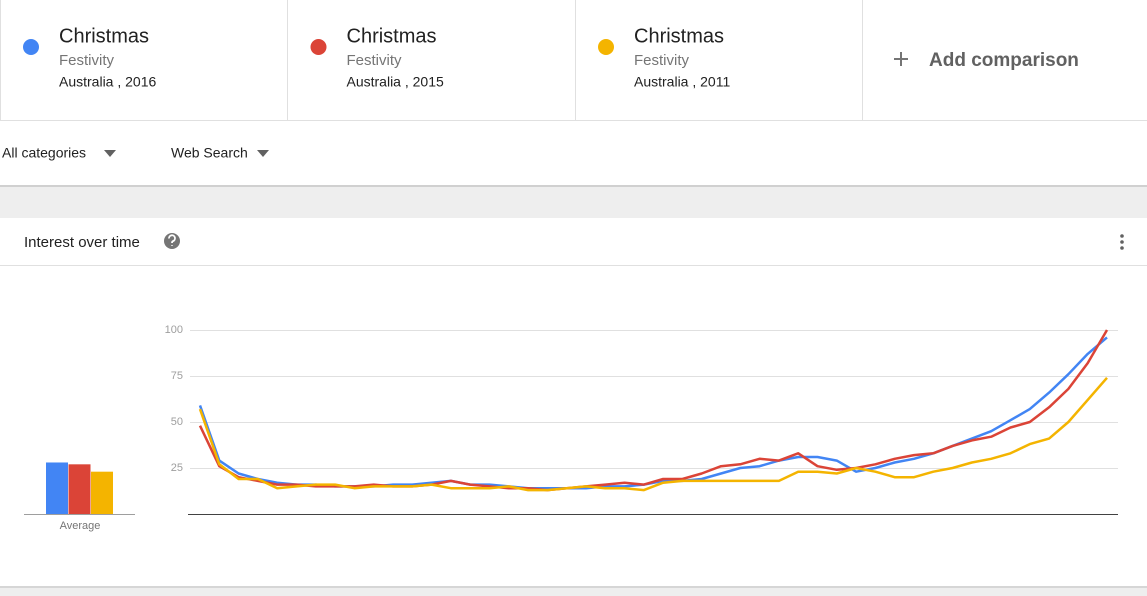 The height and width of the screenshot is (596, 1147). I want to click on add-comparison: Add comparison, so click(986, 60).